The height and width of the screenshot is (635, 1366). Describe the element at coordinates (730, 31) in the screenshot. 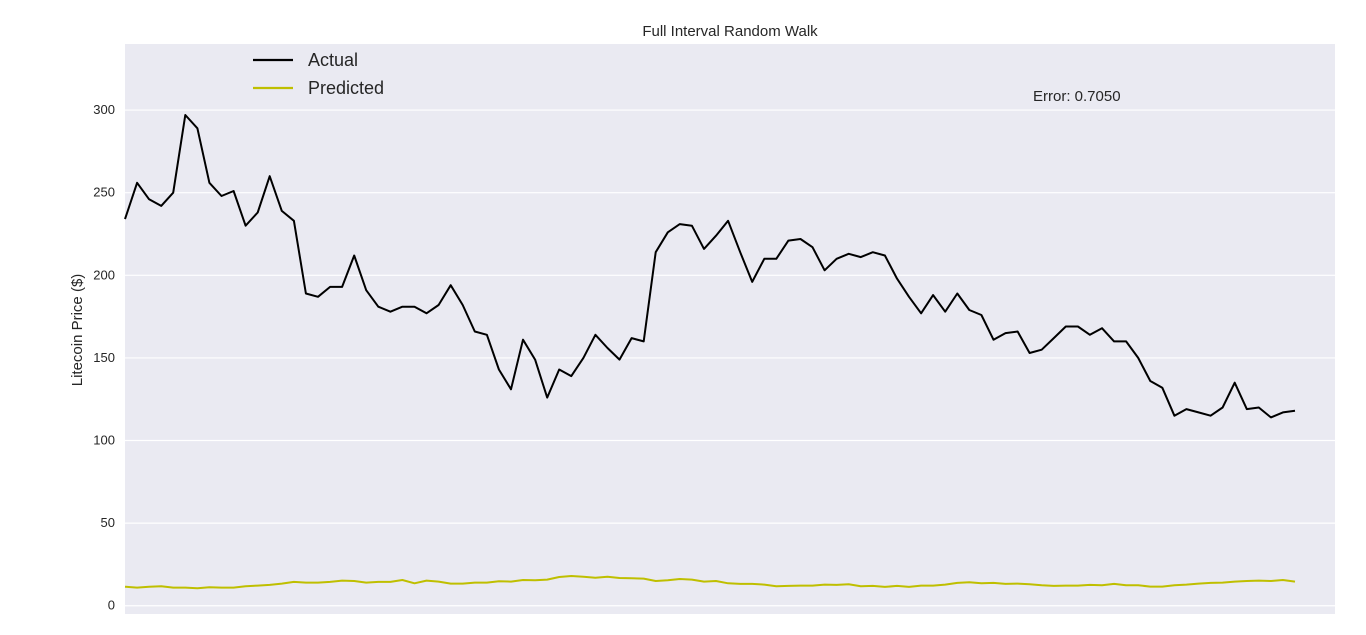

I see `chart-title: Full Interval Random Walk` at that location.